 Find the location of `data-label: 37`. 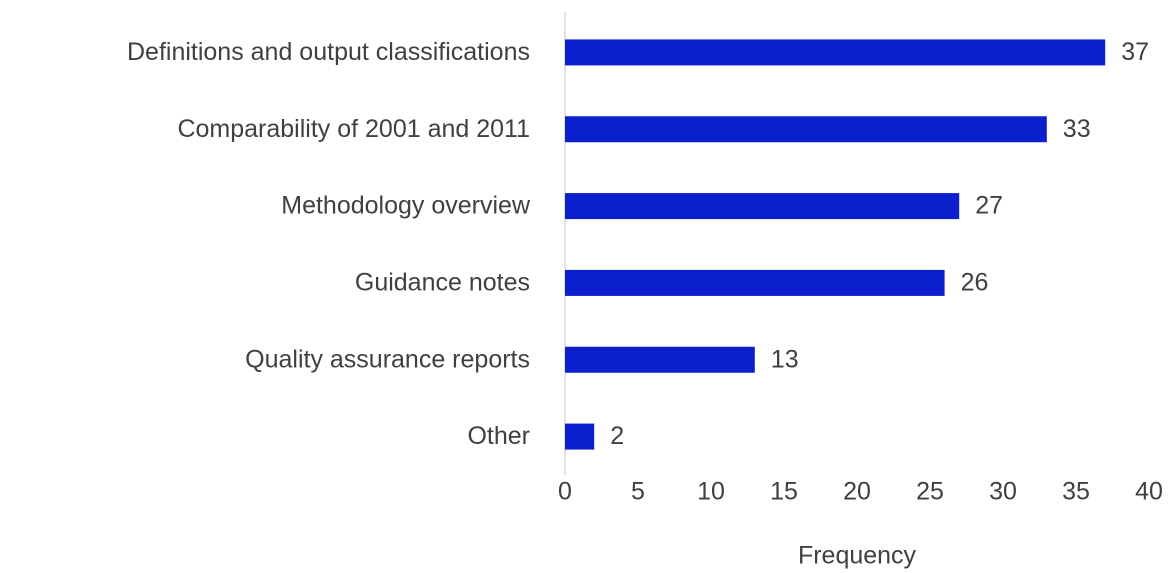

data-label: 37 is located at coordinates (1135, 52).